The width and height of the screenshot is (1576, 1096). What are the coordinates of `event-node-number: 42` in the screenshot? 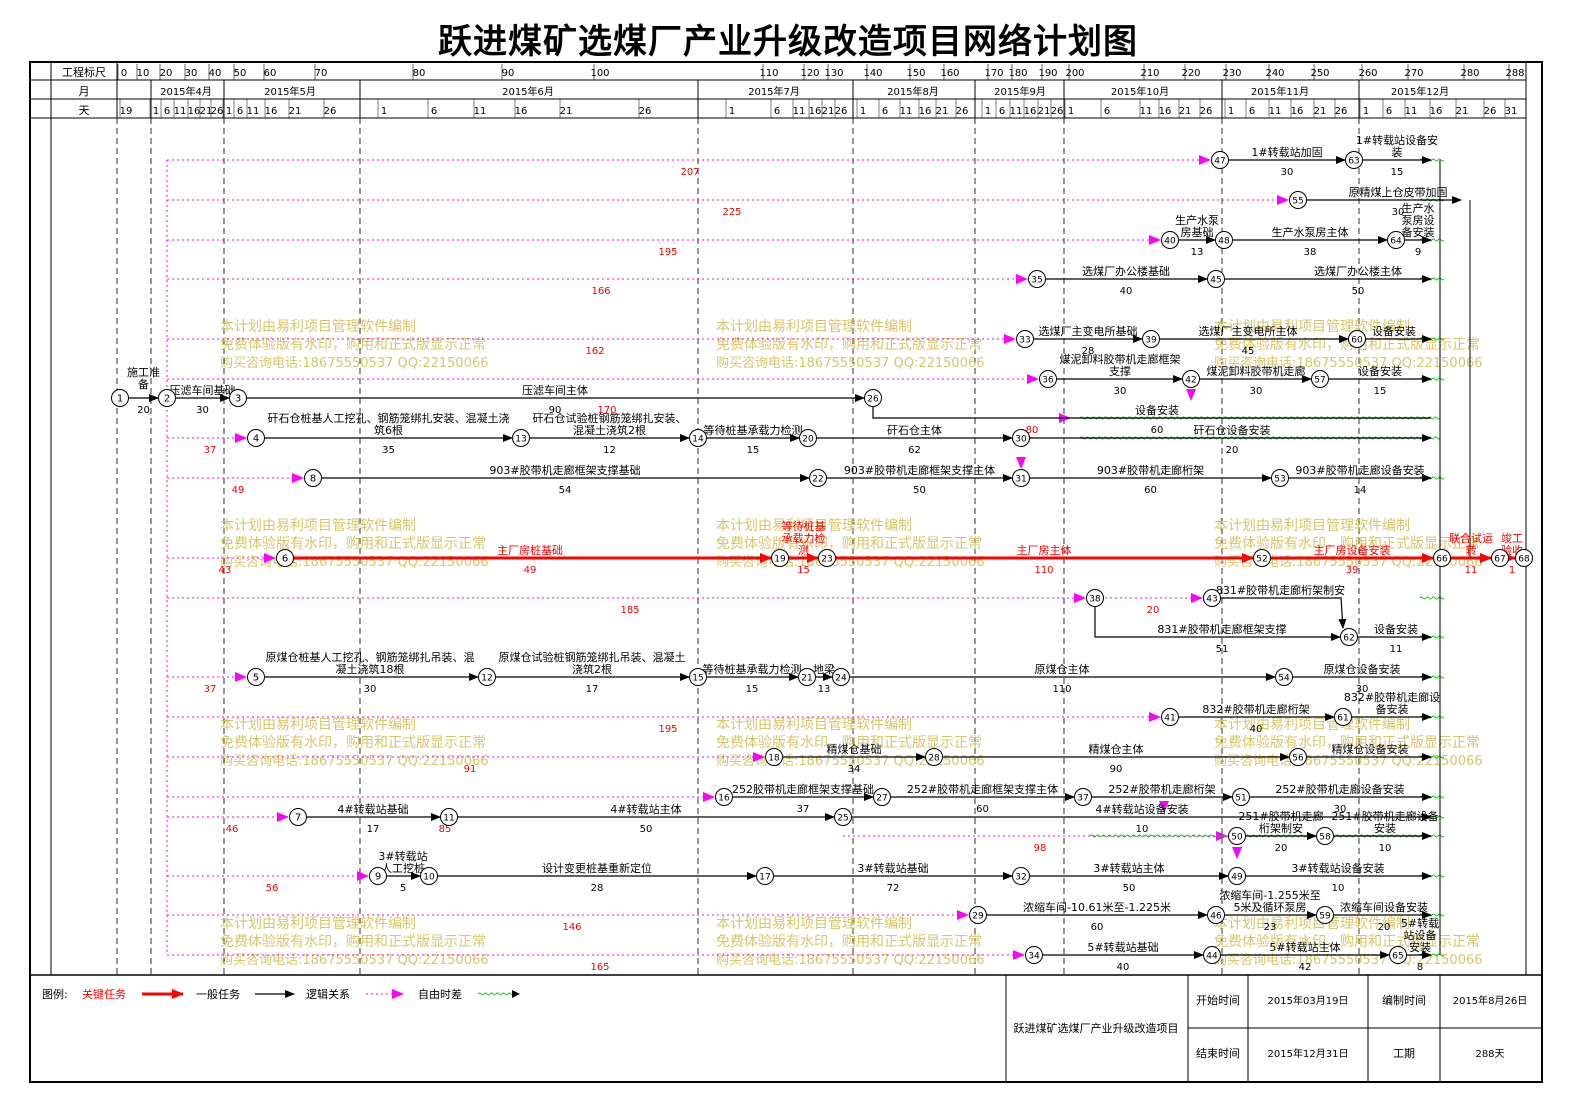 It's located at (1190, 381).